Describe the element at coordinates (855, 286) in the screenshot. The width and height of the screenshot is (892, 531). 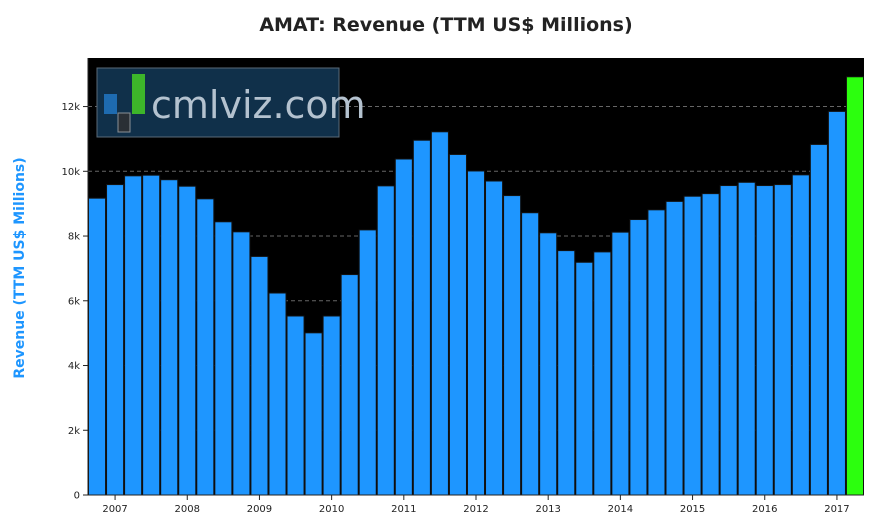
I see `bar-latest` at that location.